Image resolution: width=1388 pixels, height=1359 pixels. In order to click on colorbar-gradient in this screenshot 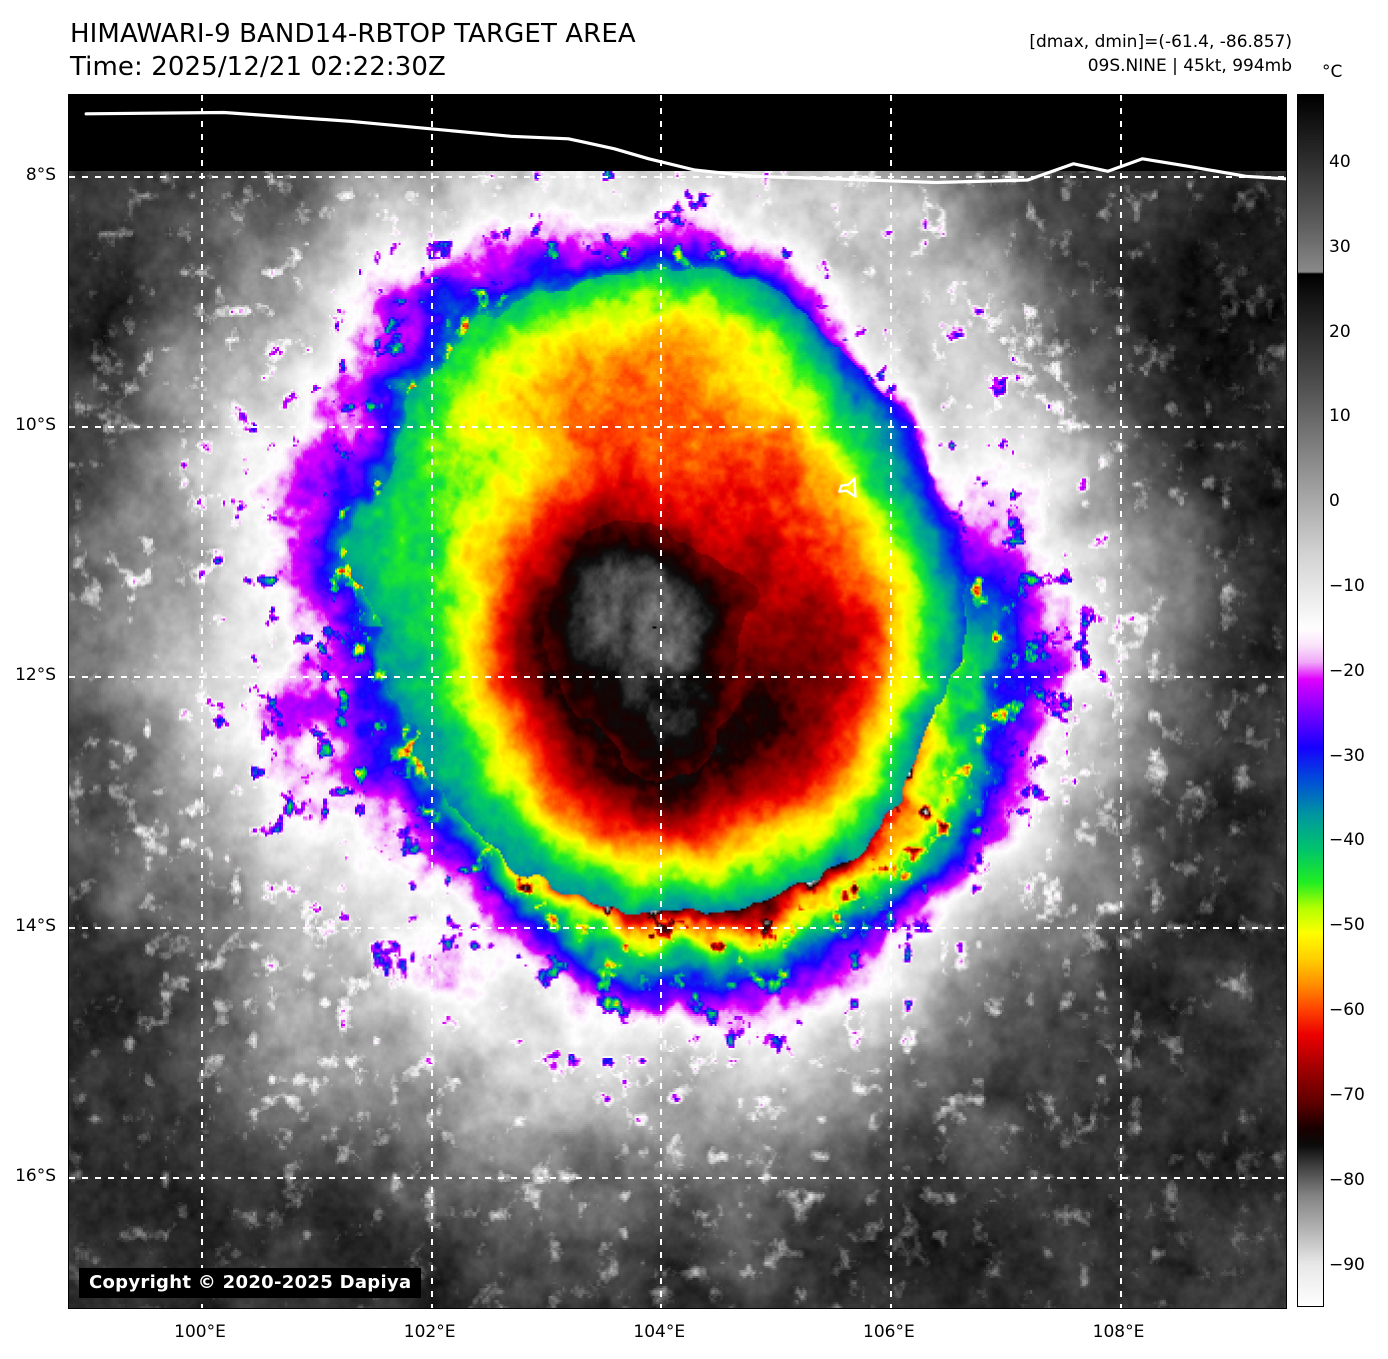, I will do `click(1310, 700)`.